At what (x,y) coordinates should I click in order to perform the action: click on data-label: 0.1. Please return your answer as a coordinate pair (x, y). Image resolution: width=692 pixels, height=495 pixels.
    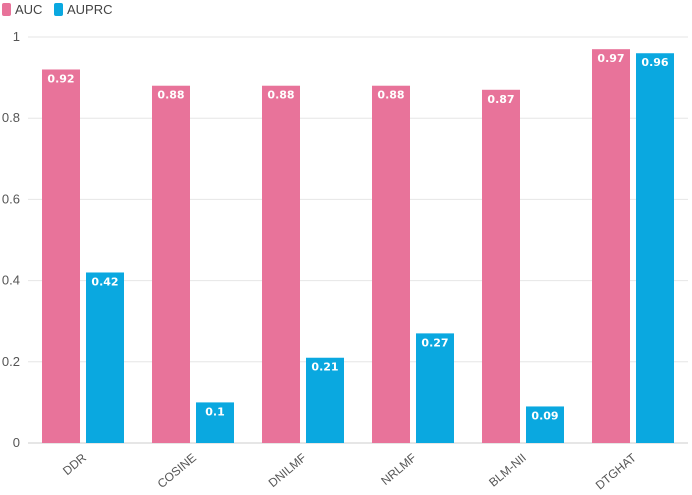
    Looking at the image, I should click on (215, 411).